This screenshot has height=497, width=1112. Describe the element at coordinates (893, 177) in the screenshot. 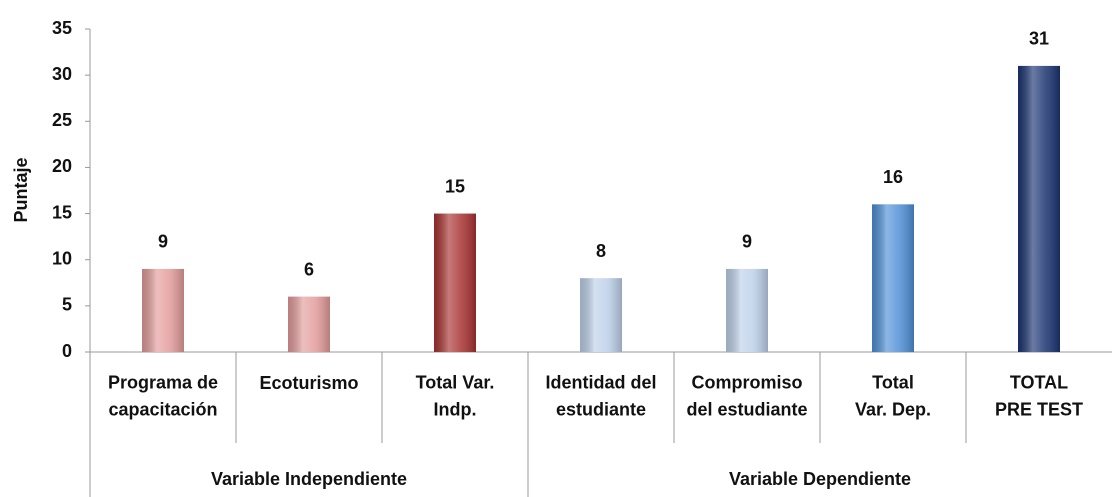

I see `value-label: 16` at that location.